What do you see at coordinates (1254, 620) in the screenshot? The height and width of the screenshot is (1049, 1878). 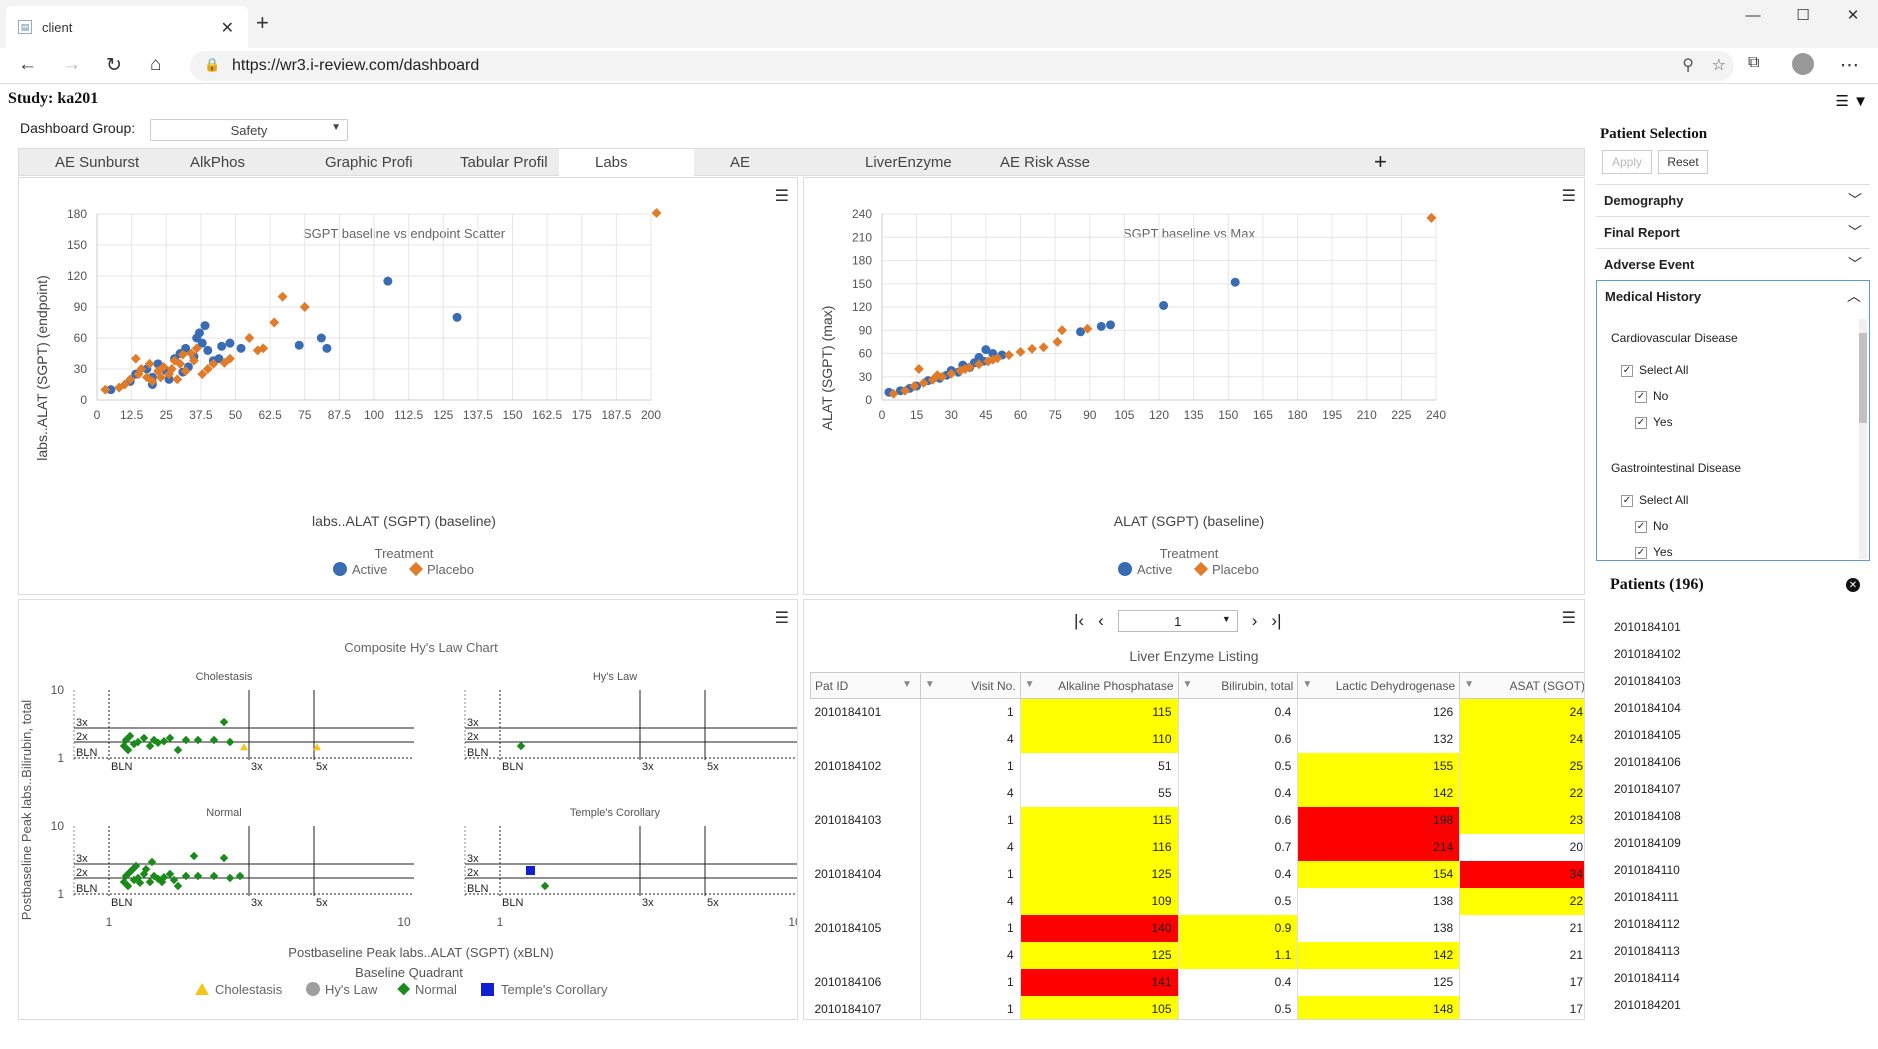 I see `next-page-icon: ›` at bounding box center [1254, 620].